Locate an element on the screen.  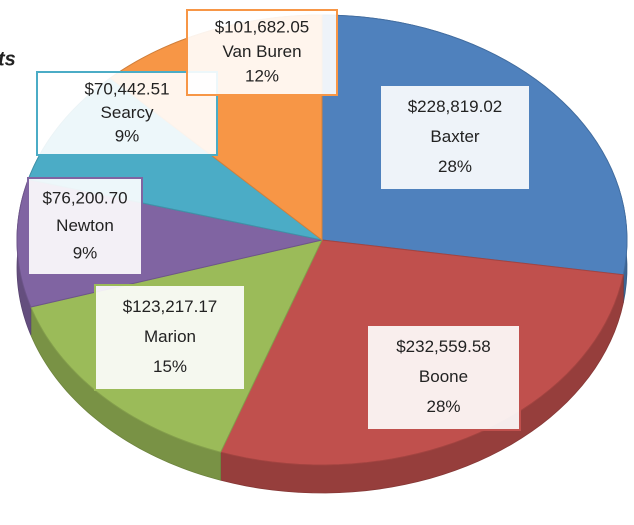
data-label-name: Marion is located at coordinates (170, 336).